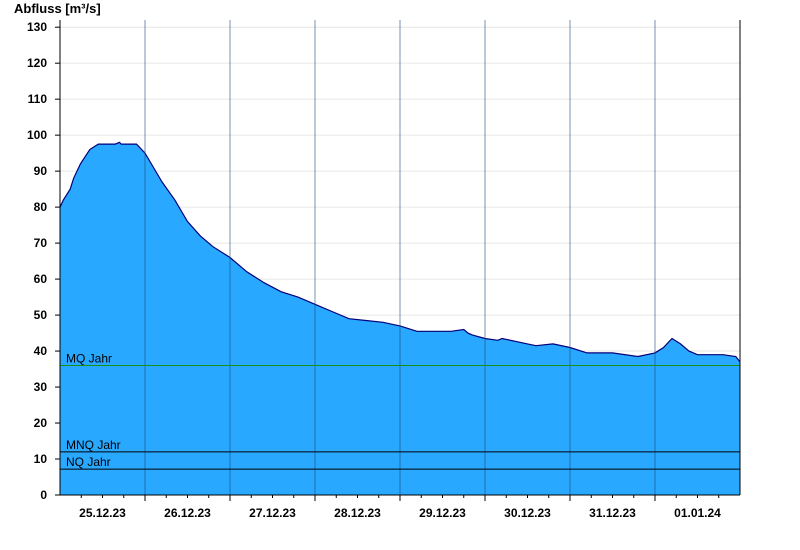 This screenshot has width=800, height=550. What do you see at coordinates (357, 513) in the screenshot?
I see `x-tick-label: 28.12.23` at bounding box center [357, 513].